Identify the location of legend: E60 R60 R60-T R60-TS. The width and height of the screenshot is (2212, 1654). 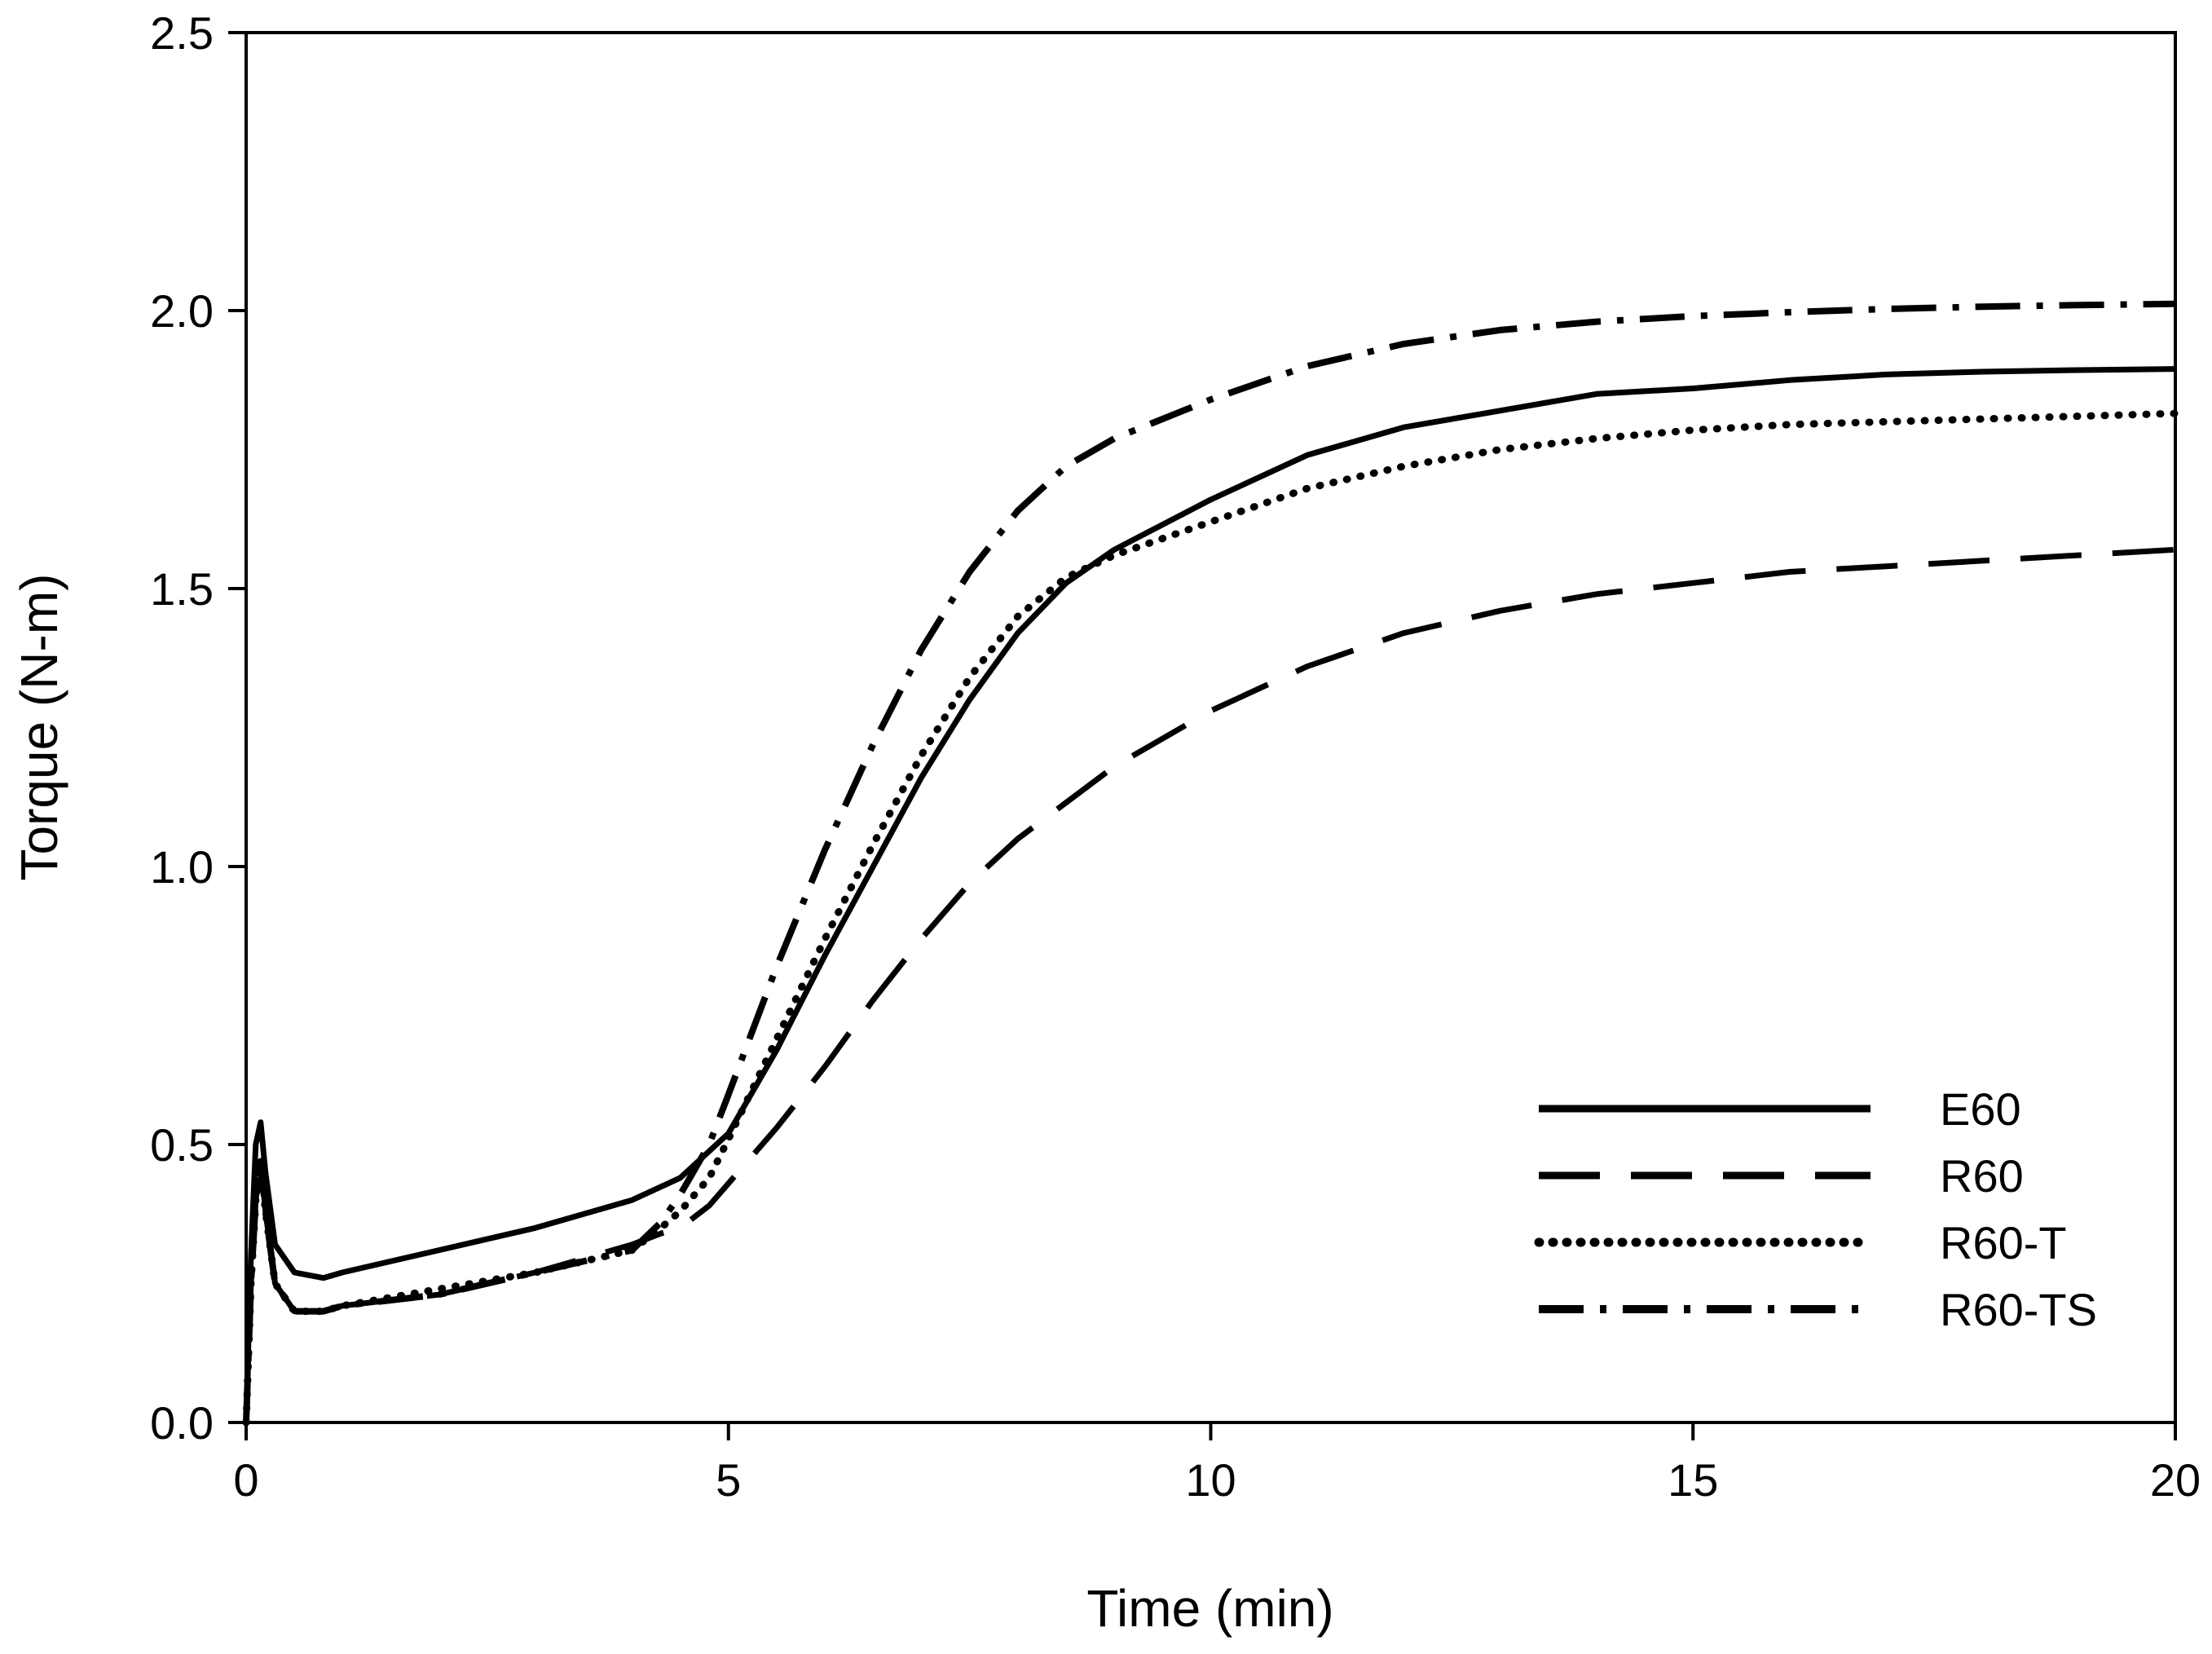
(1815, 1209).